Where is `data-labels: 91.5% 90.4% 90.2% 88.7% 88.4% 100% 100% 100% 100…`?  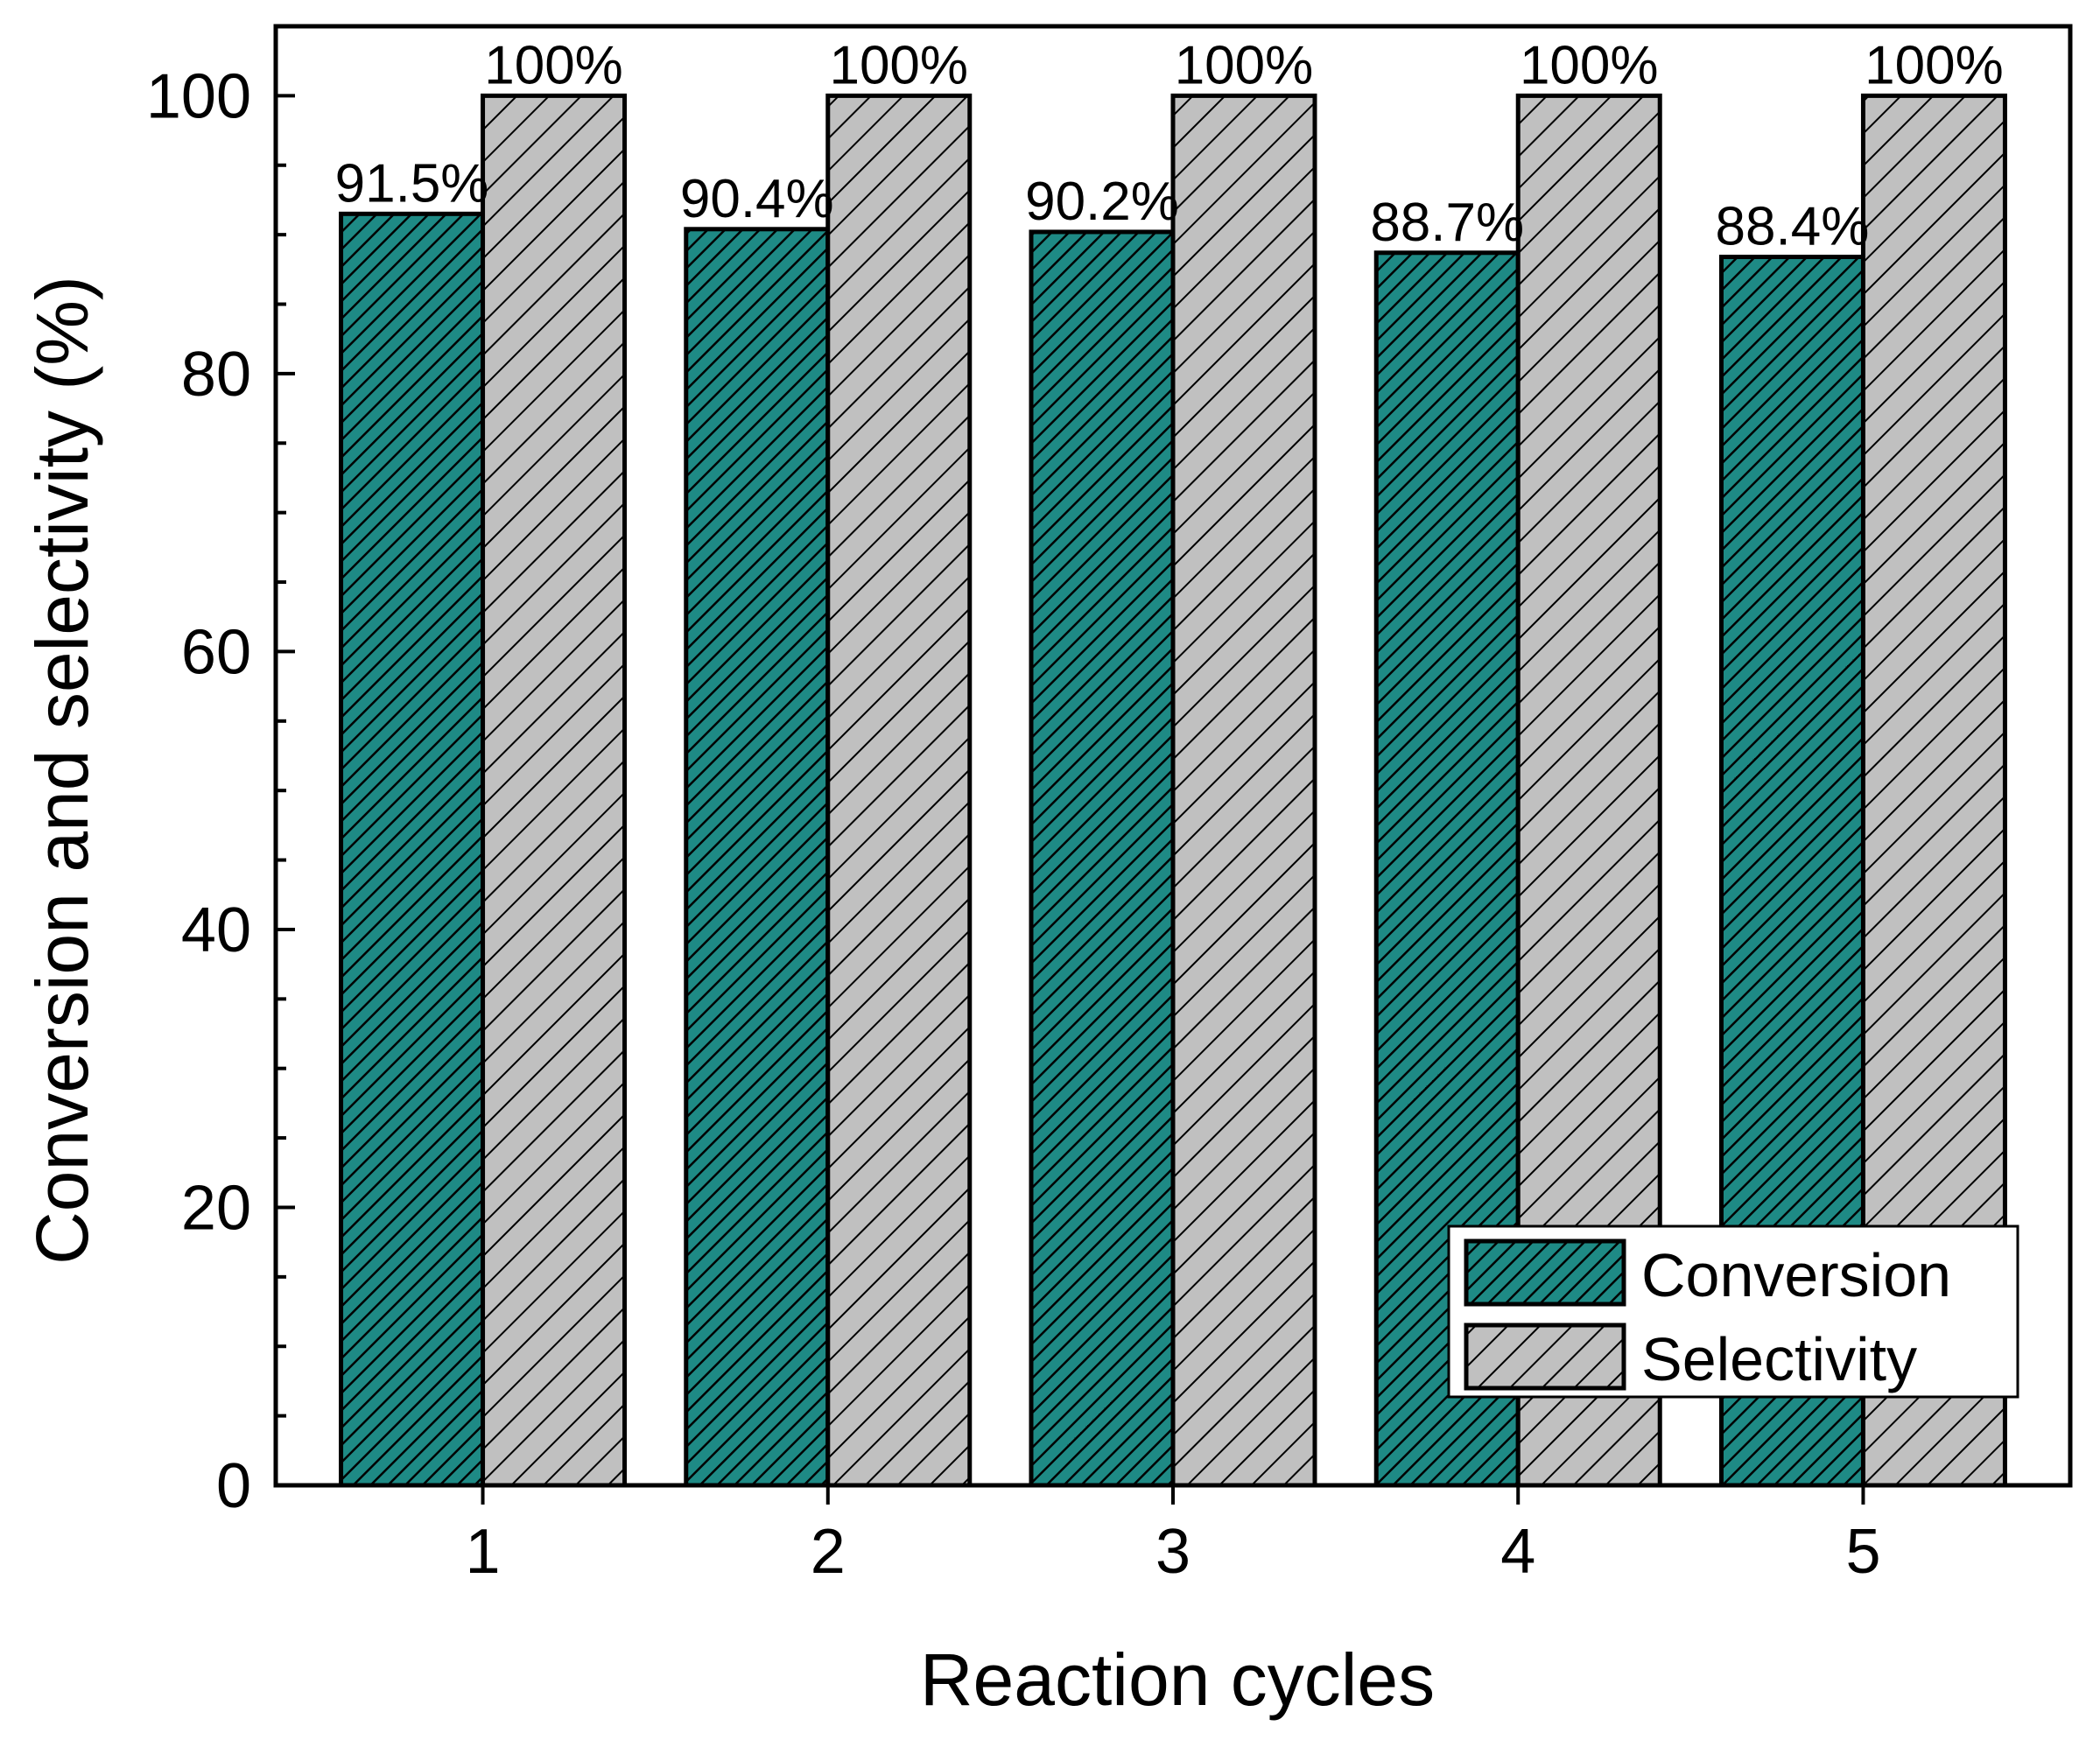 data-labels: 91.5% 90.4% 90.2% 88.7% 88.4% 100% 100% 100% 100… is located at coordinates (1169, 145).